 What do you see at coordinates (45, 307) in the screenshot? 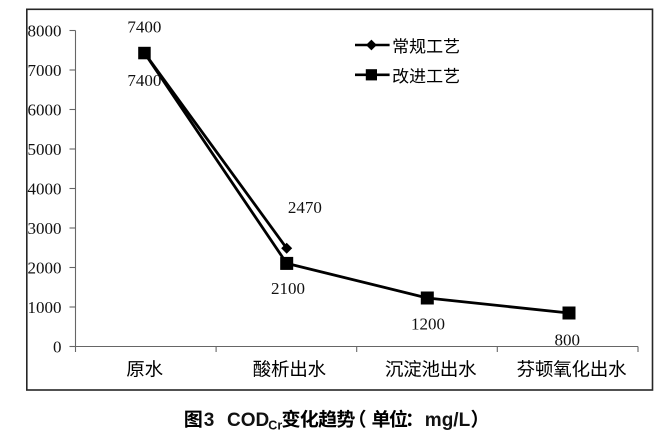
I see `svg-text: 1000` at bounding box center [45, 307].